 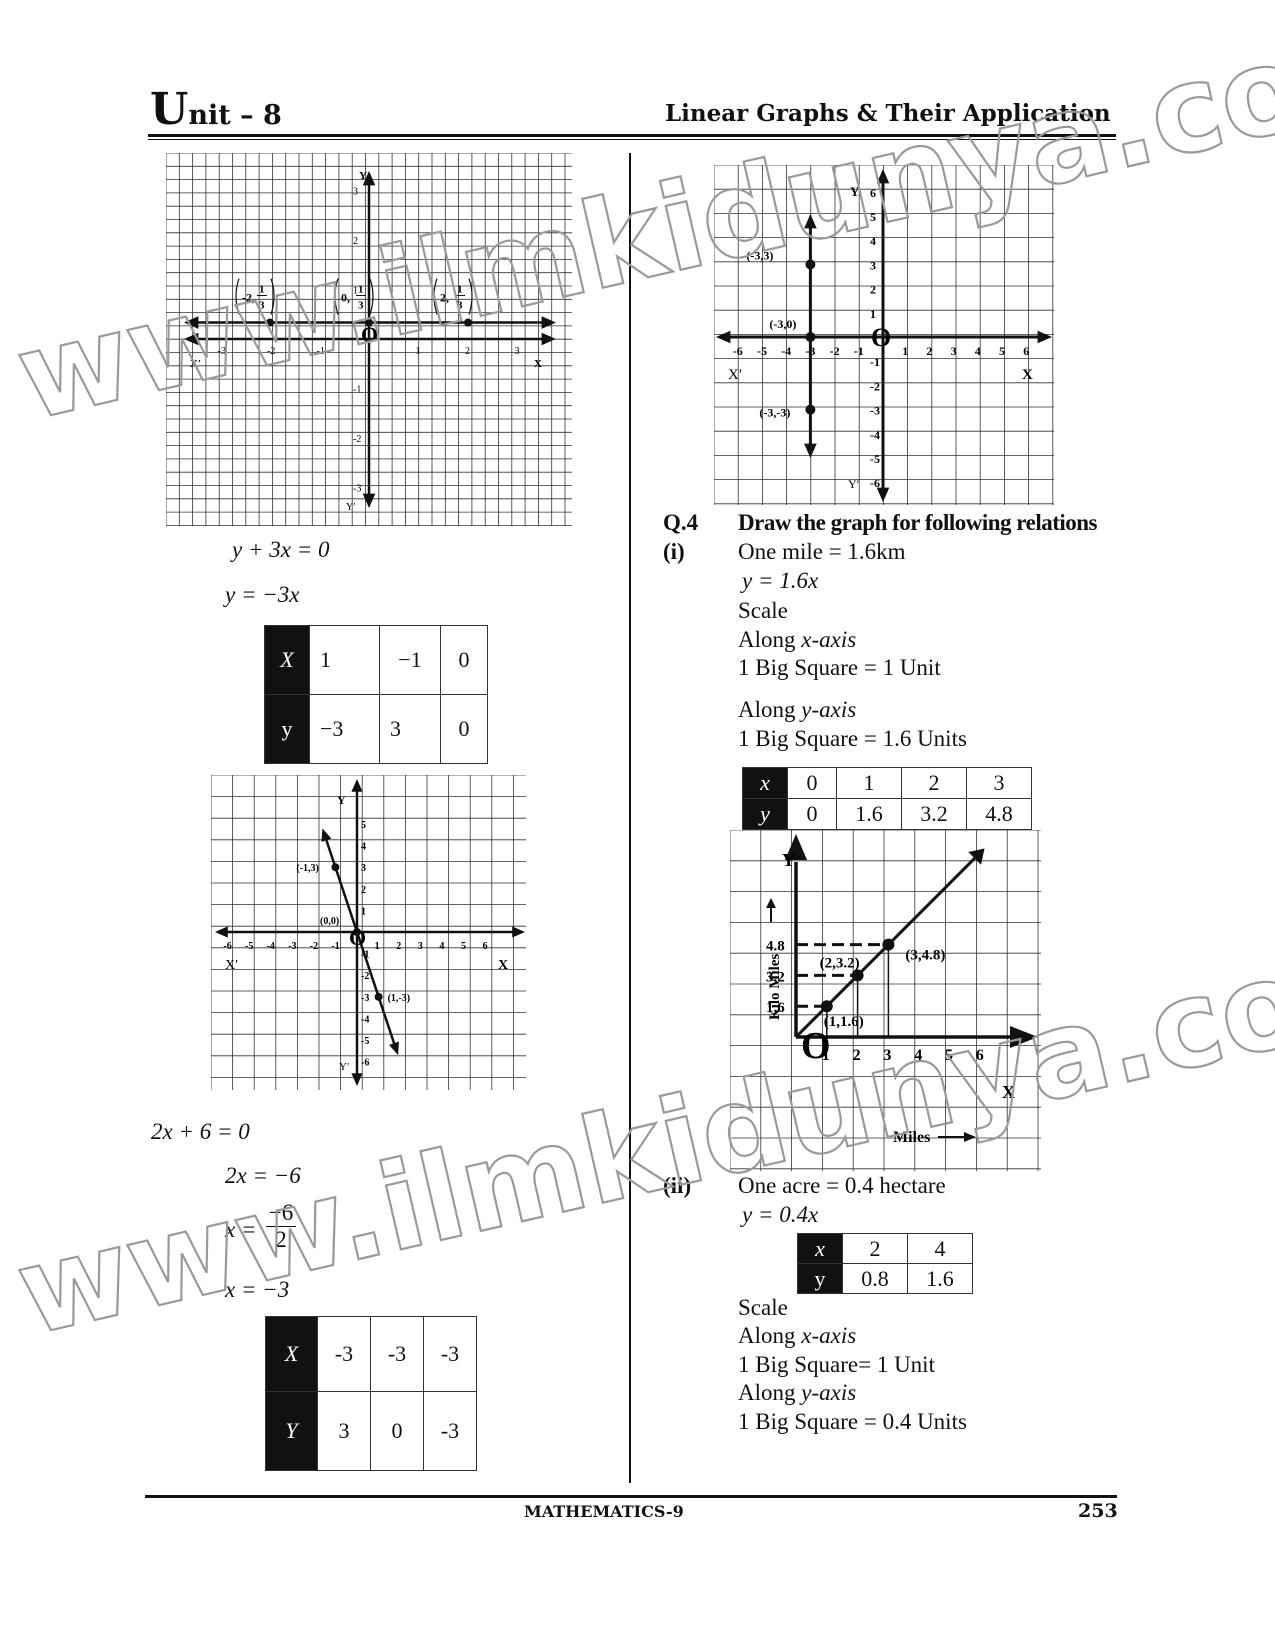 I want to click on y-tick-label: 1, so click(x=363, y=911).